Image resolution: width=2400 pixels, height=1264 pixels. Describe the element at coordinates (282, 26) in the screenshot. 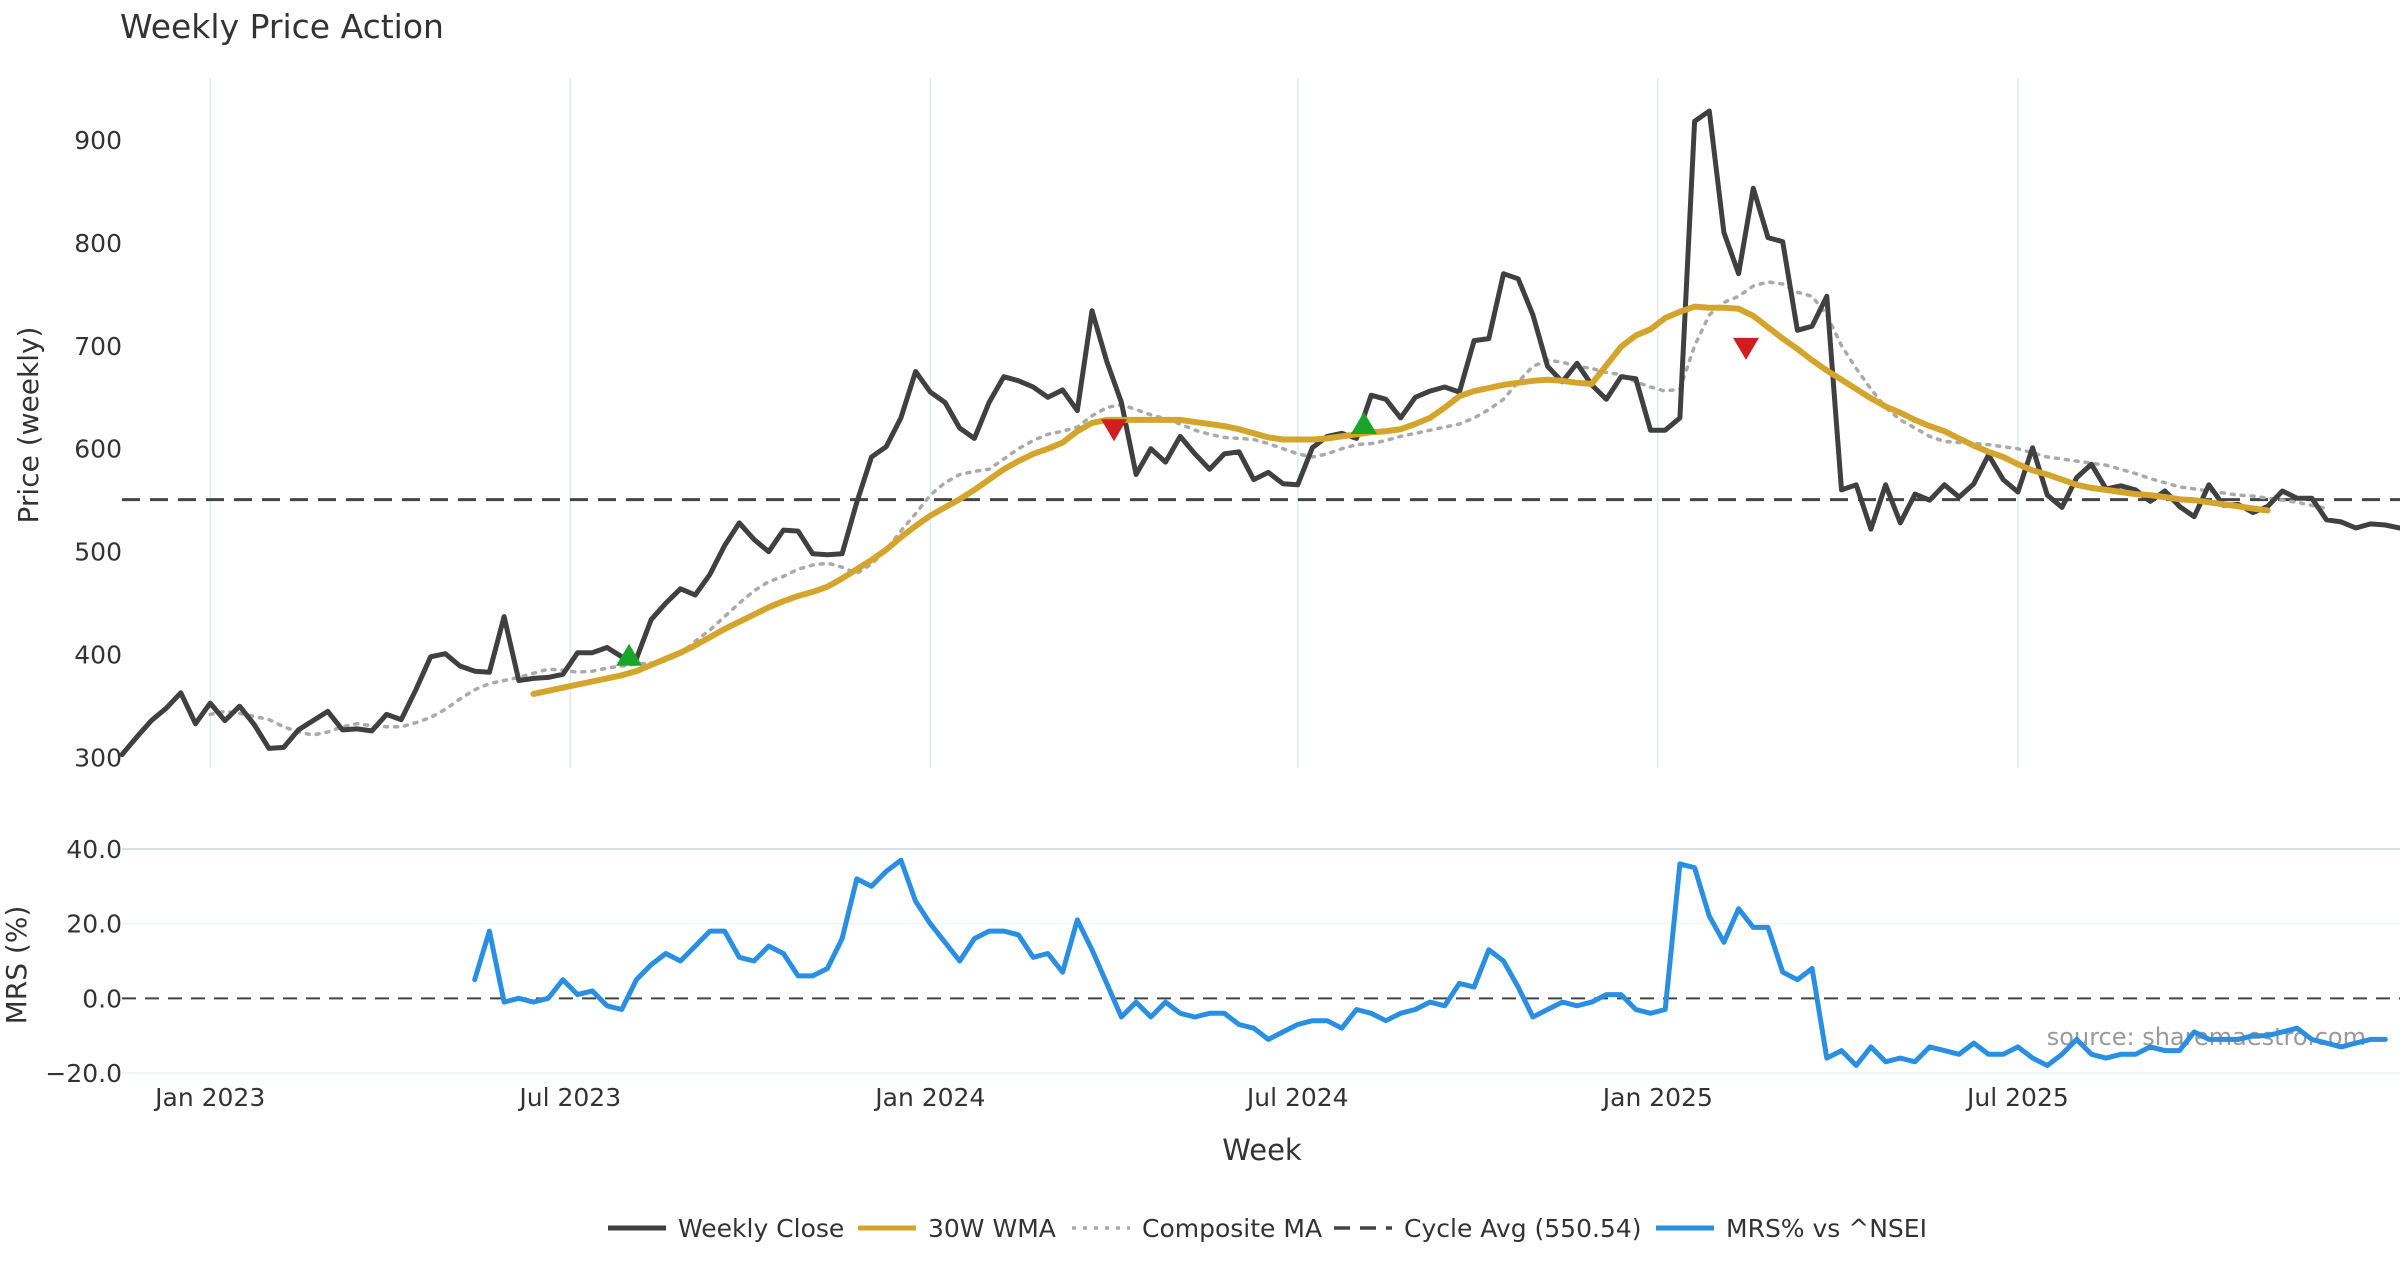

I see `chart-title: Weekly Price Action` at that location.